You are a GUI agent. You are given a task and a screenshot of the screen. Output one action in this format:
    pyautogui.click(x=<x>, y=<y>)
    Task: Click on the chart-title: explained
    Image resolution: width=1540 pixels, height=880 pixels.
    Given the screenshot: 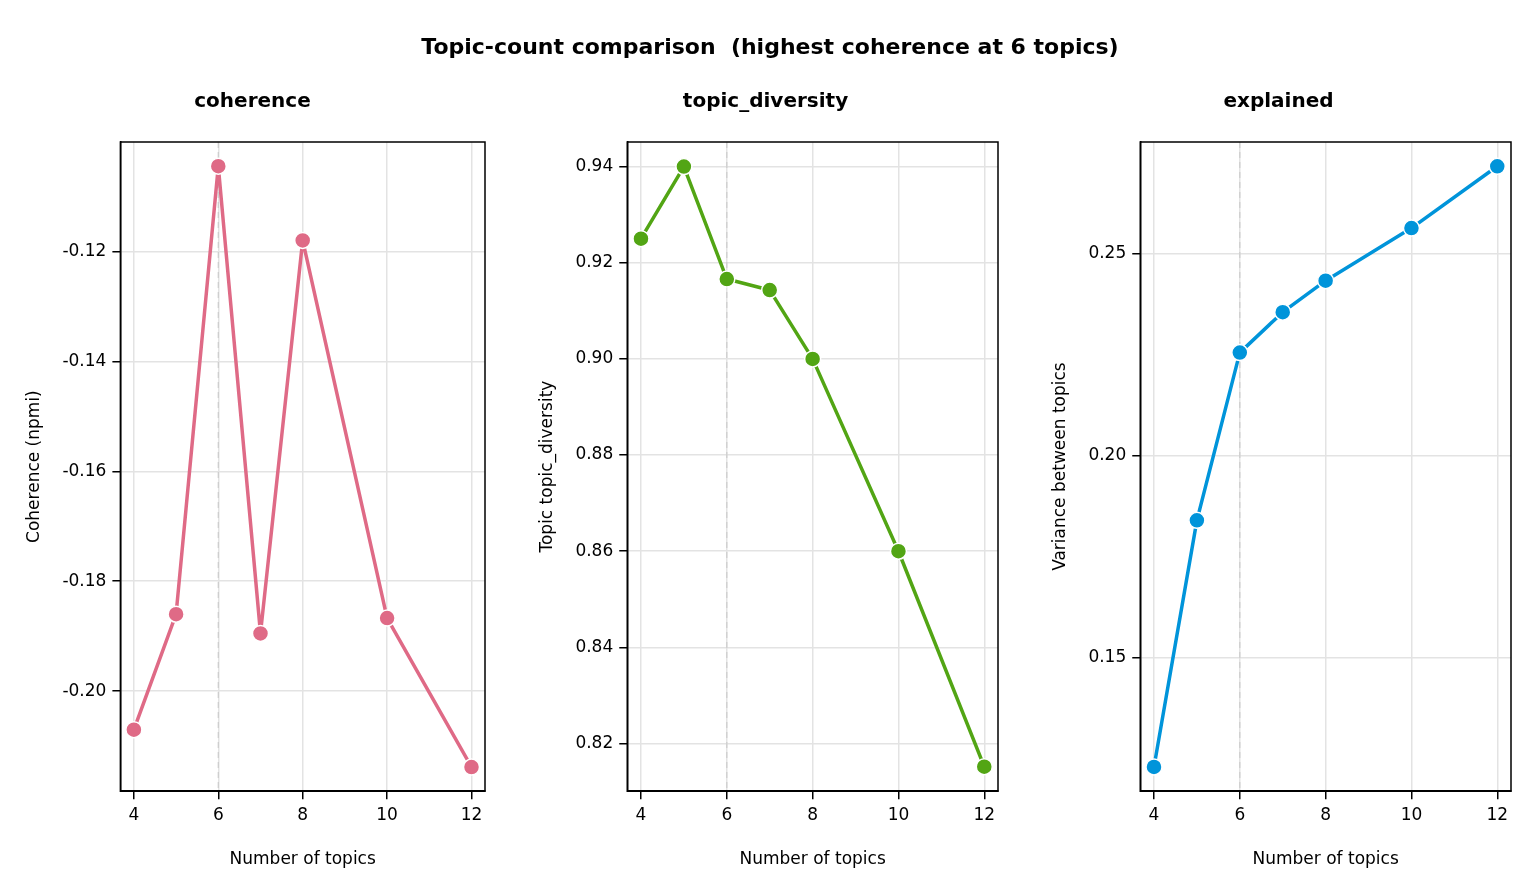 What is the action you would take?
    pyautogui.click(x=1278, y=100)
    